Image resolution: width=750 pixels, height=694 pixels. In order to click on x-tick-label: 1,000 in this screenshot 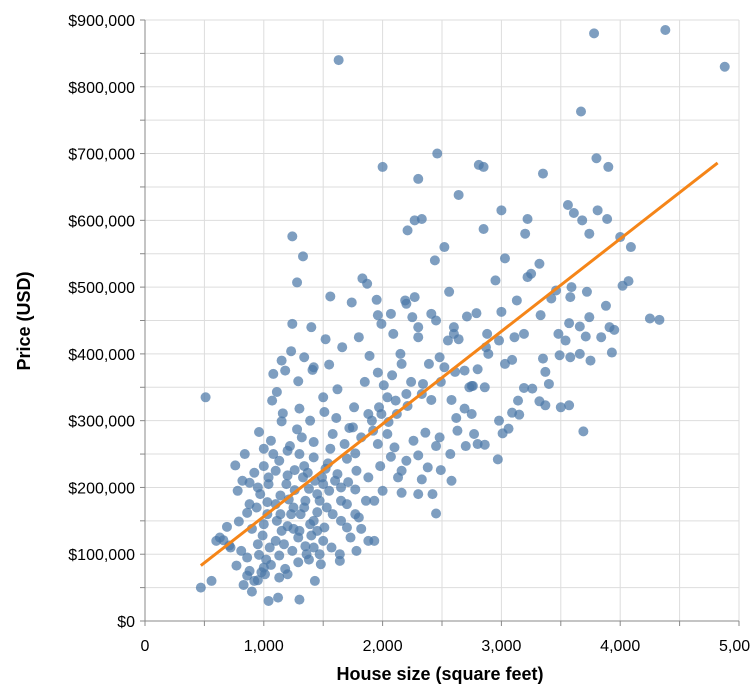, I will do `click(264, 646)`.